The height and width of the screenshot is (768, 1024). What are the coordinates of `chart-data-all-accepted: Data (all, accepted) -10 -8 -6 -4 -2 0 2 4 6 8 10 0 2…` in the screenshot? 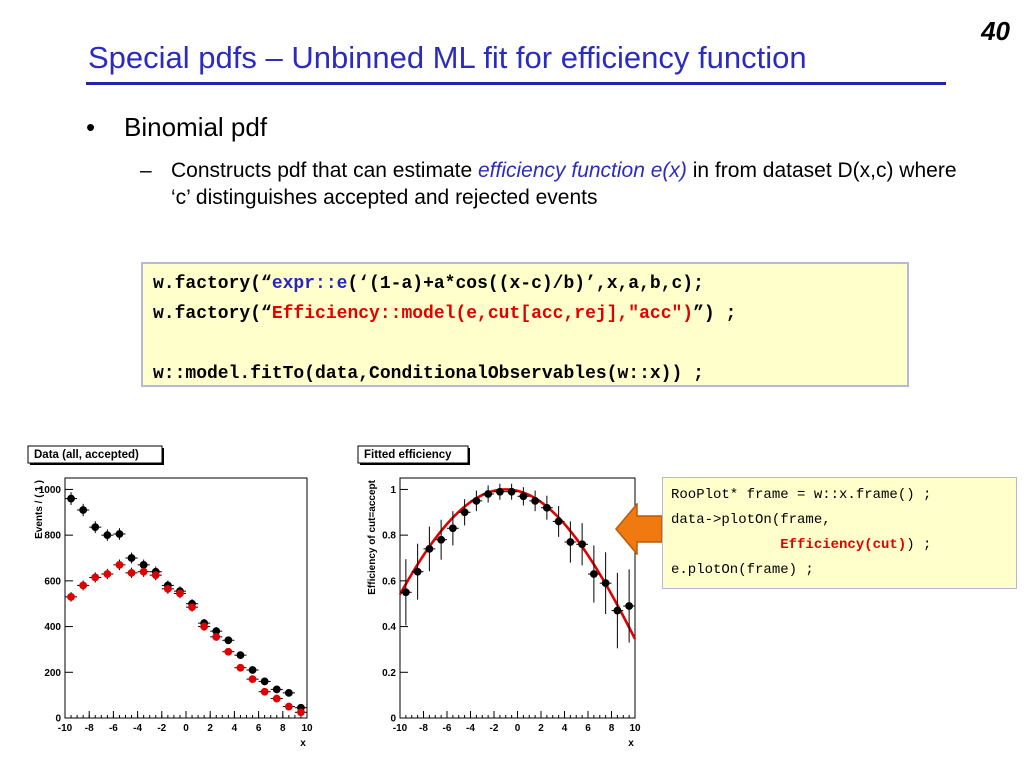 It's located at (170, 597).